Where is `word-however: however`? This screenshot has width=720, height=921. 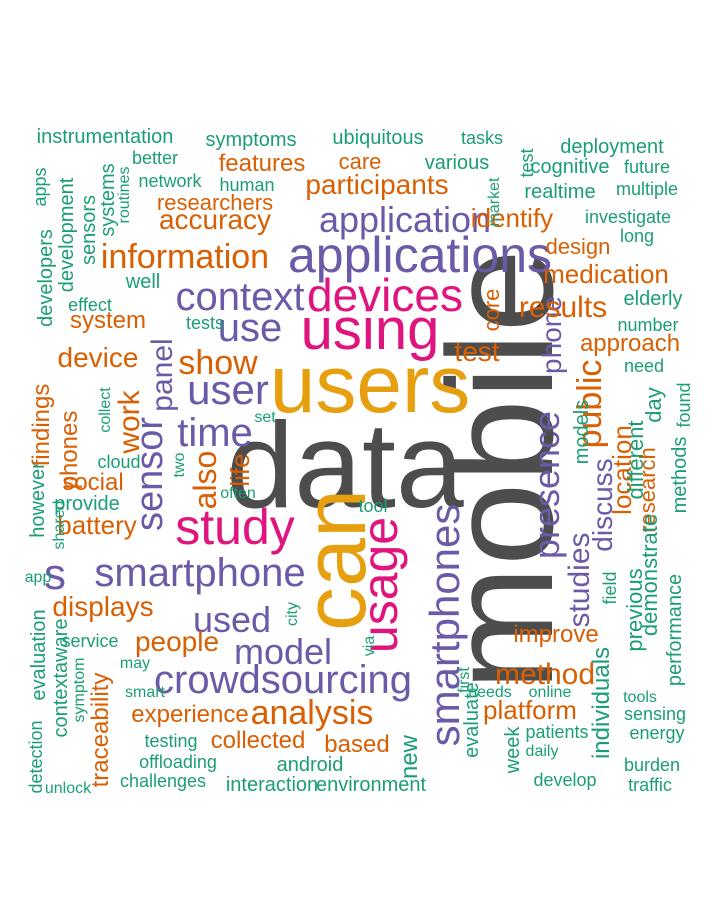 word-however: however is located at coordinates (38, 500).